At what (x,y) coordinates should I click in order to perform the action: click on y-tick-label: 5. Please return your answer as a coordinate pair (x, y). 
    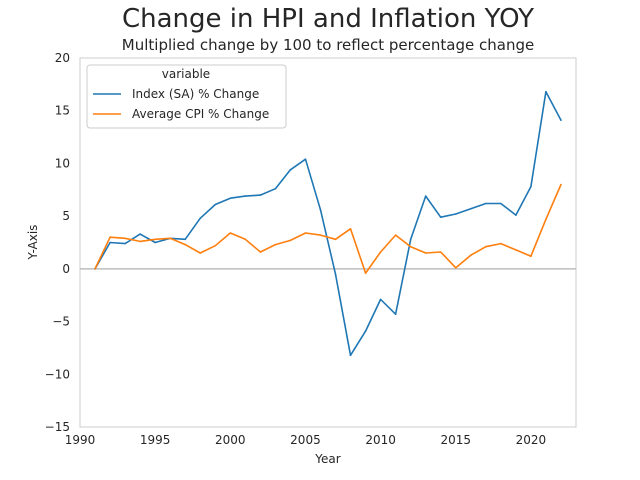
    Looking at the image, I should click on (66, 216).